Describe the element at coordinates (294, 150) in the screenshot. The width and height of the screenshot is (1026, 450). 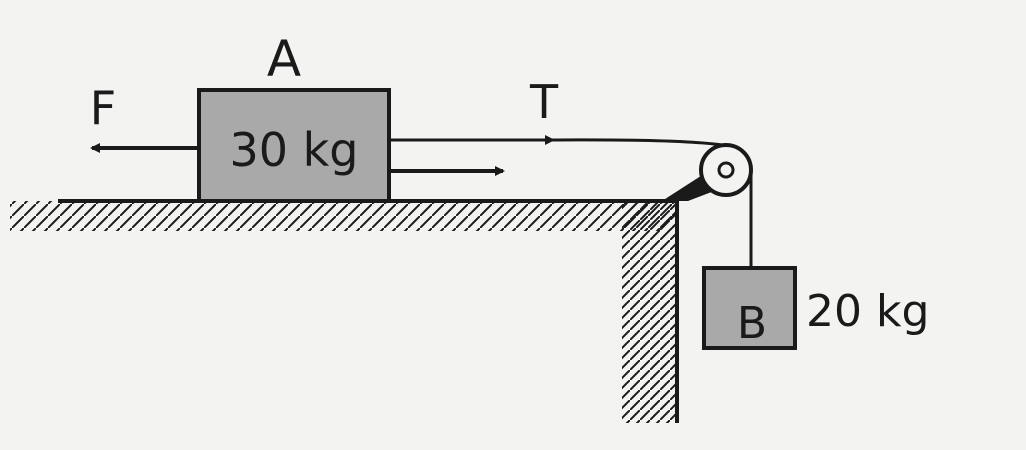
I see `block-a-mass-label: 30 kg` at that location.